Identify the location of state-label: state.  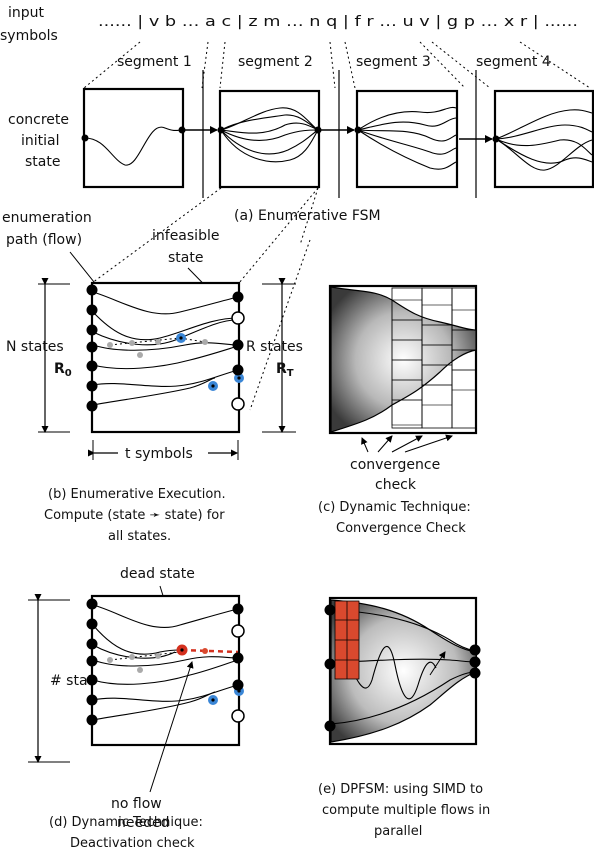
(42, 162).